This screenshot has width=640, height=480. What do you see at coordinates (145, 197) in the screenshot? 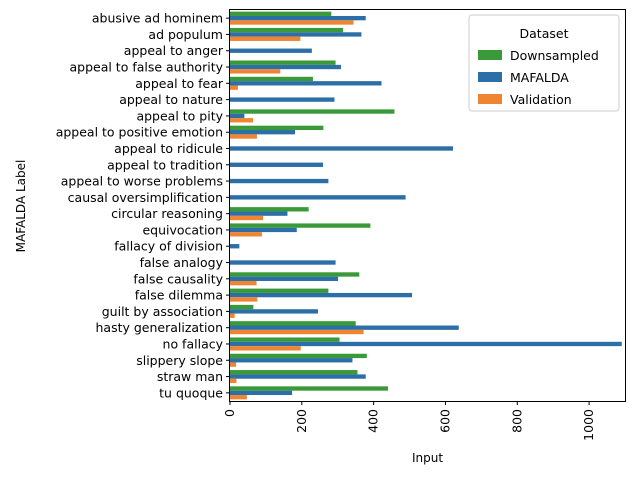
I see `y-tick-label: causal oversimplification` at bounding box center [145, 197].